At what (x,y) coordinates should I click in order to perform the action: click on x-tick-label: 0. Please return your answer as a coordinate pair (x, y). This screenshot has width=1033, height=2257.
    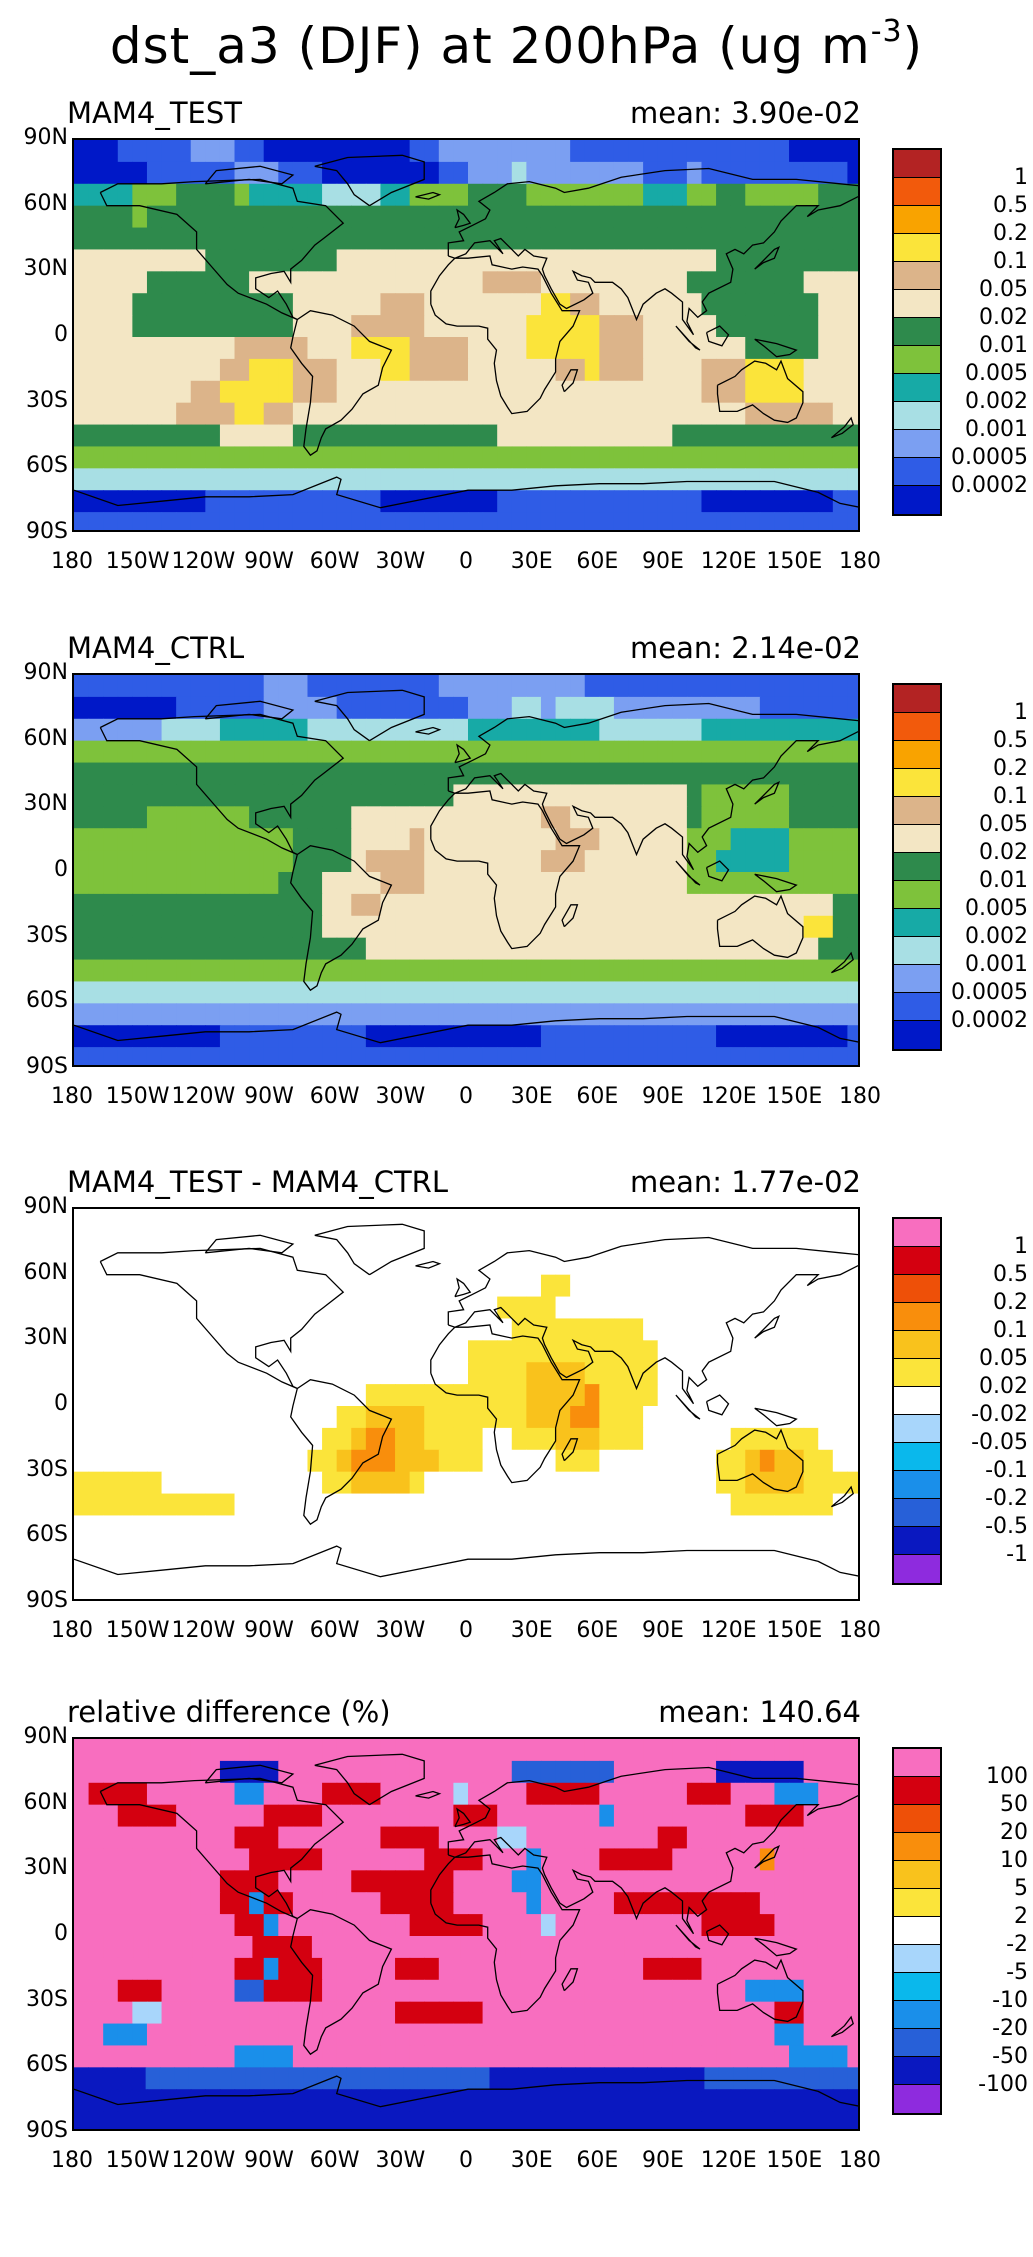
    Looking at the image, I should click on (466, 2160).